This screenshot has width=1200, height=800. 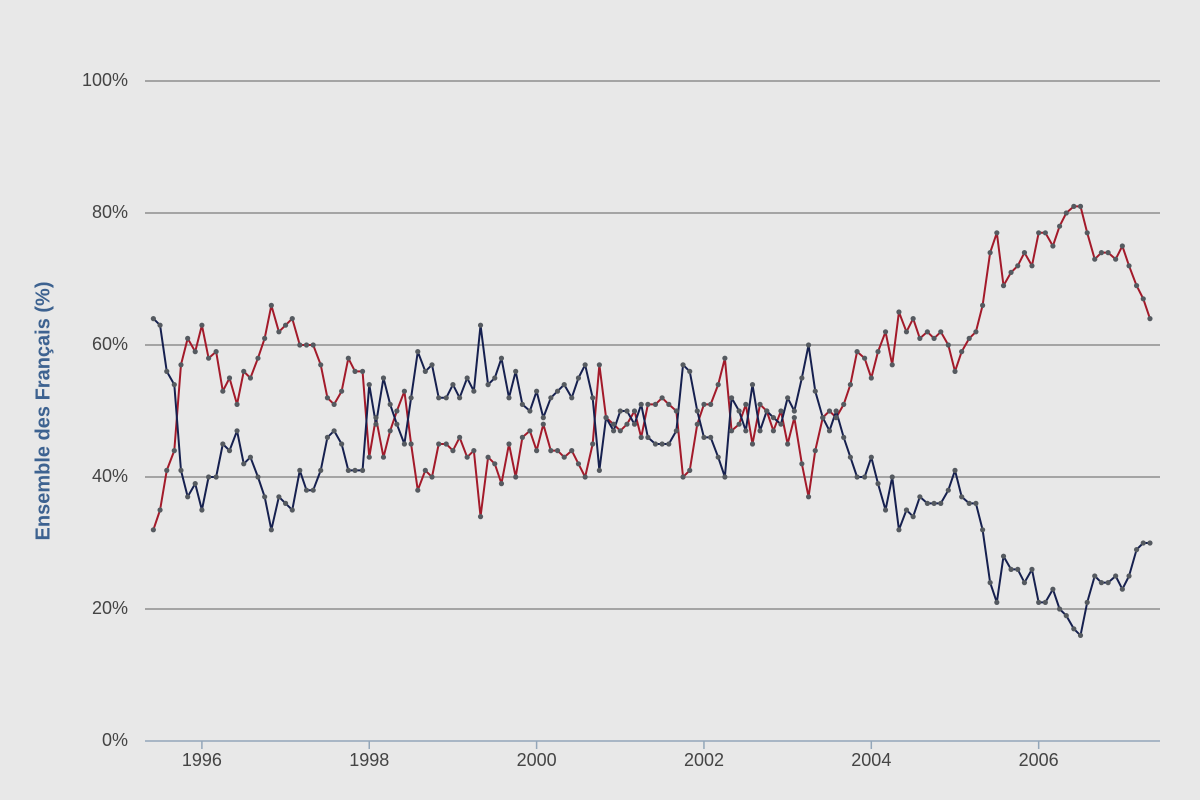 I want to click on x-tick-label: 2006, so click(x=1039, y=760).